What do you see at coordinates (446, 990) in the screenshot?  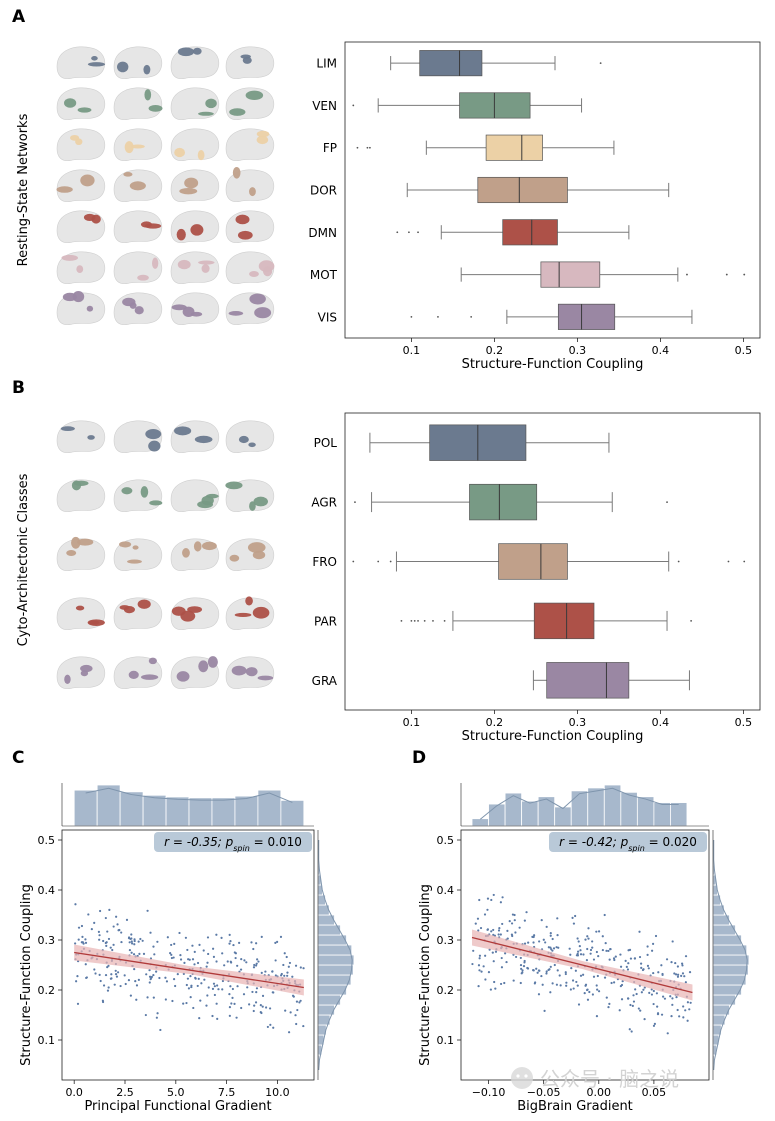 I see `y-tick-label: 0.2` at bounding box center [446, 990].